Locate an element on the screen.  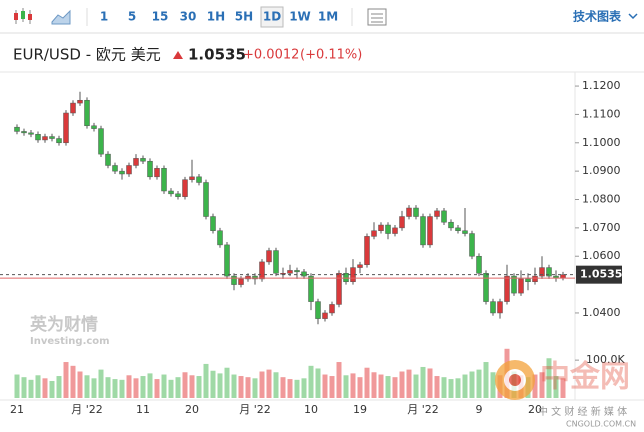
y-tick-label: 1.1100 is located at coordinates (601, 113).